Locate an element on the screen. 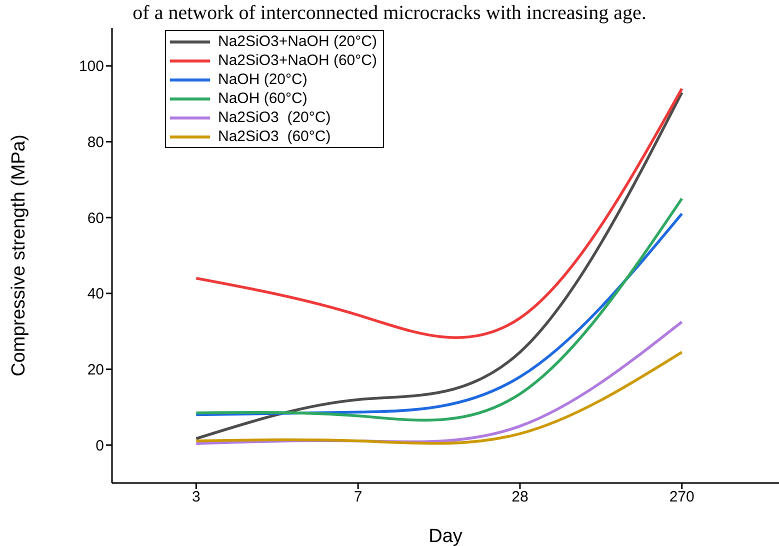  legend-label: Na2SiO3+NaOH (60°C) is located at coordinates (297, 60).